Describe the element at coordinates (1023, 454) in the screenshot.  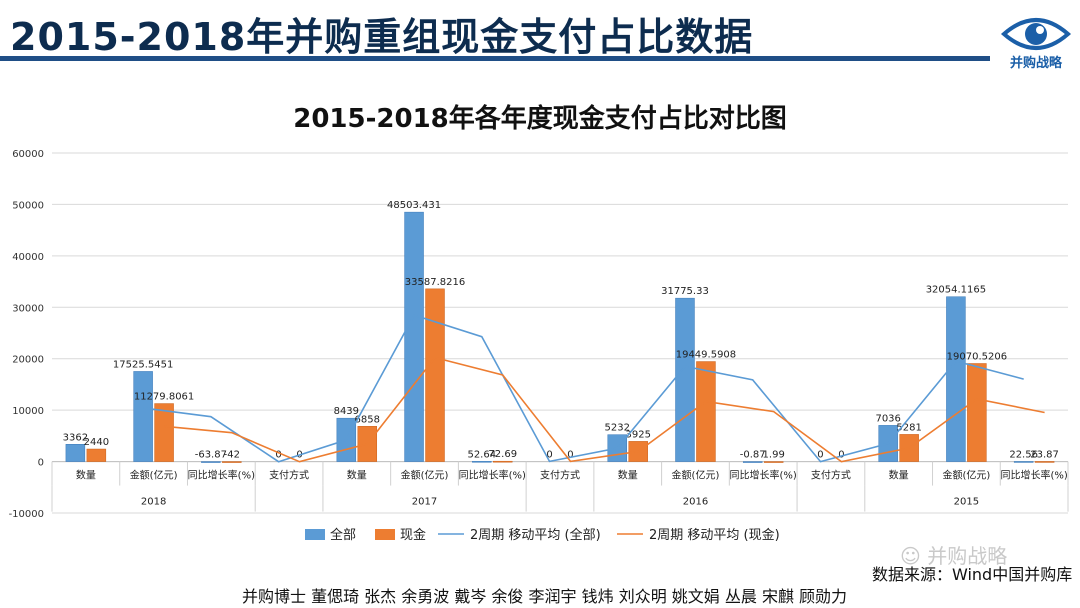
I see `data-label: 22.56` at that location.